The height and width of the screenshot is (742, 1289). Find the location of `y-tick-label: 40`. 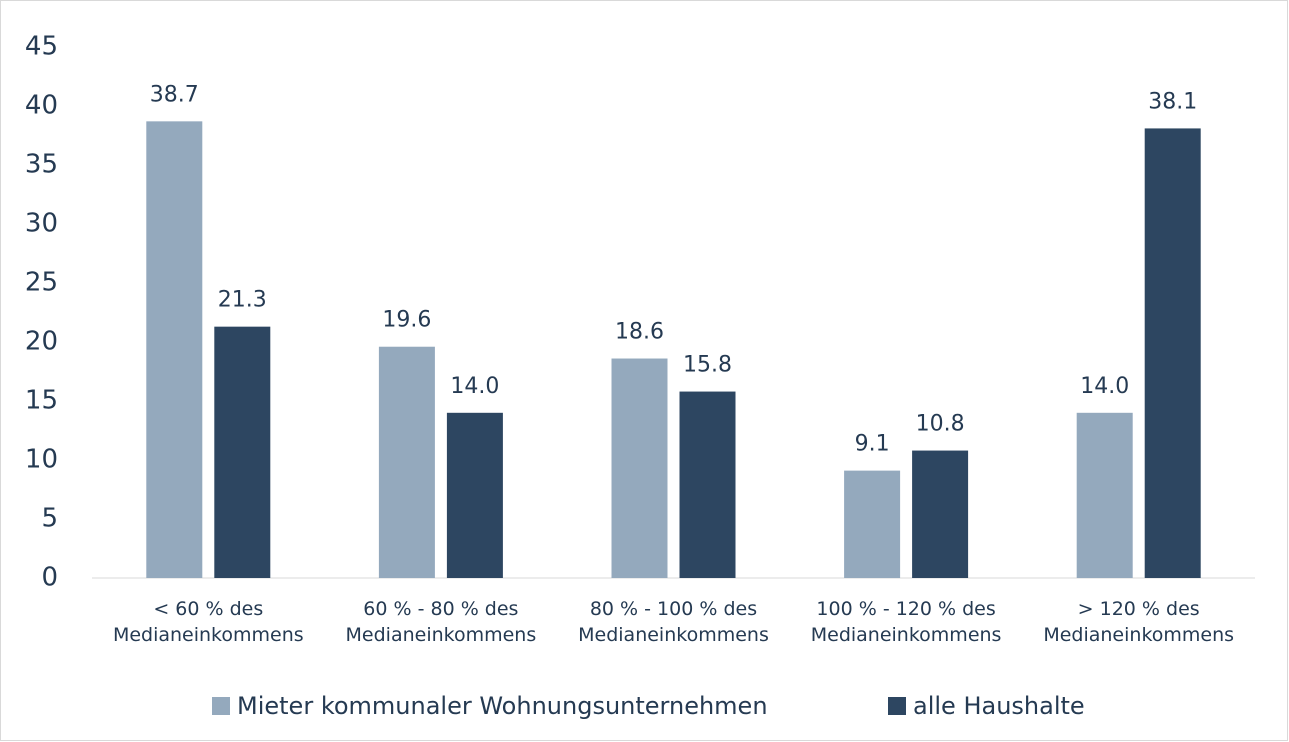

y-tick-label: 40 is located at coordinates (41, 106).